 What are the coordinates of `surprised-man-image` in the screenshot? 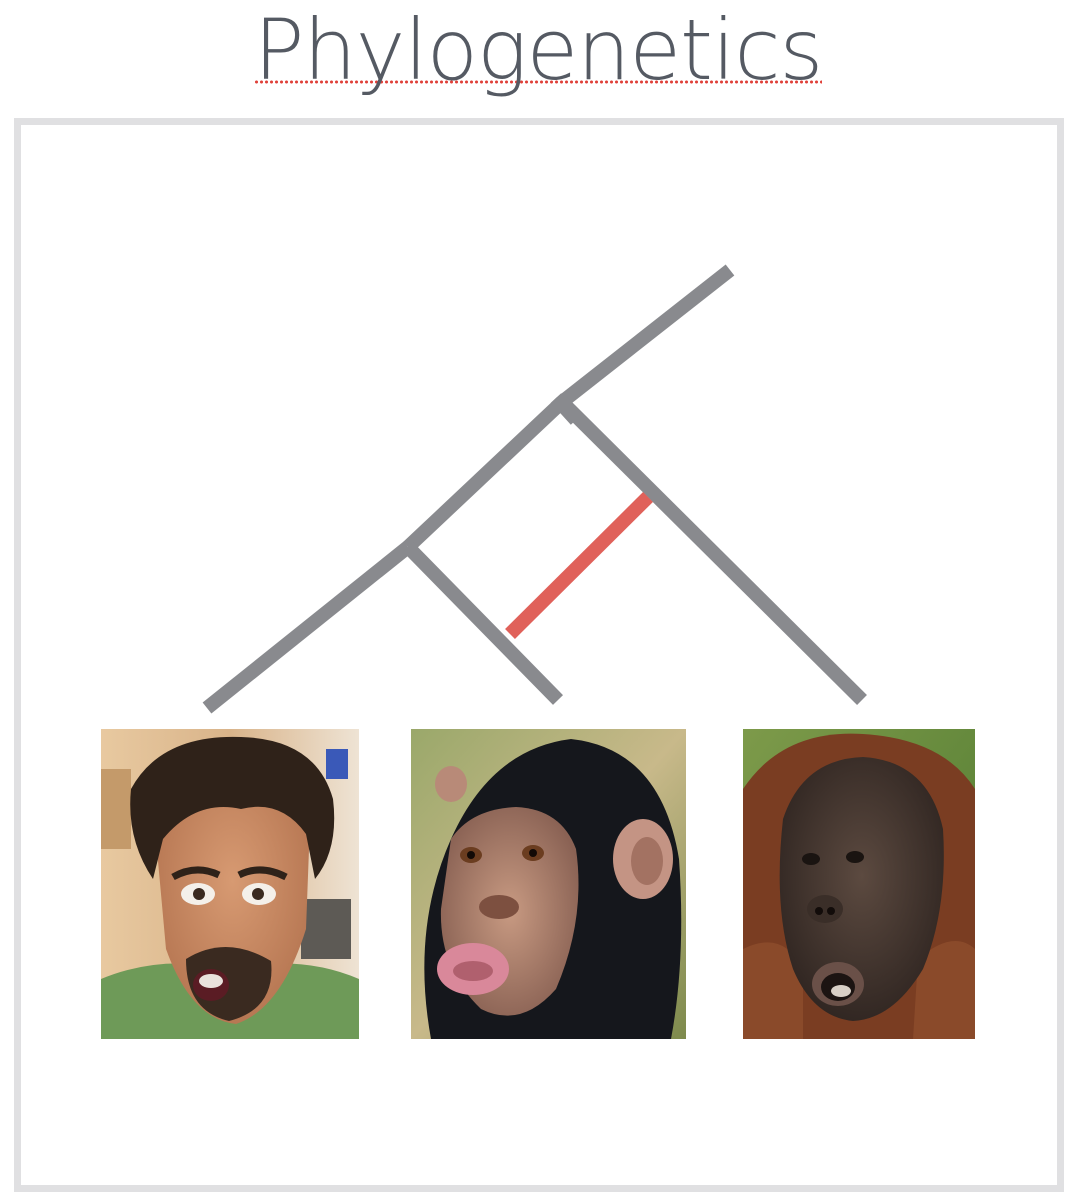 It's located at (230, 884).